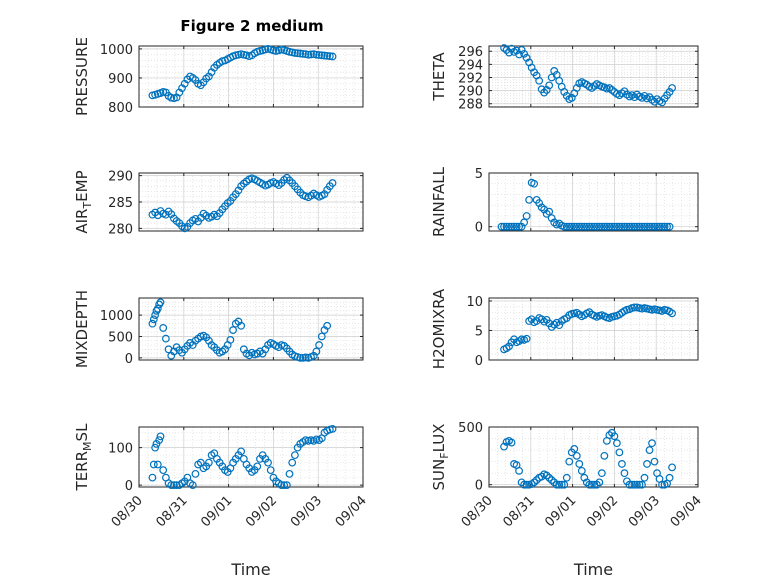 The width and height of the screenshot is (778, 583). Describe the element at coordinates (251, 26) in the screenshot. I see `figure-title: Figure 2 medium` at that location.